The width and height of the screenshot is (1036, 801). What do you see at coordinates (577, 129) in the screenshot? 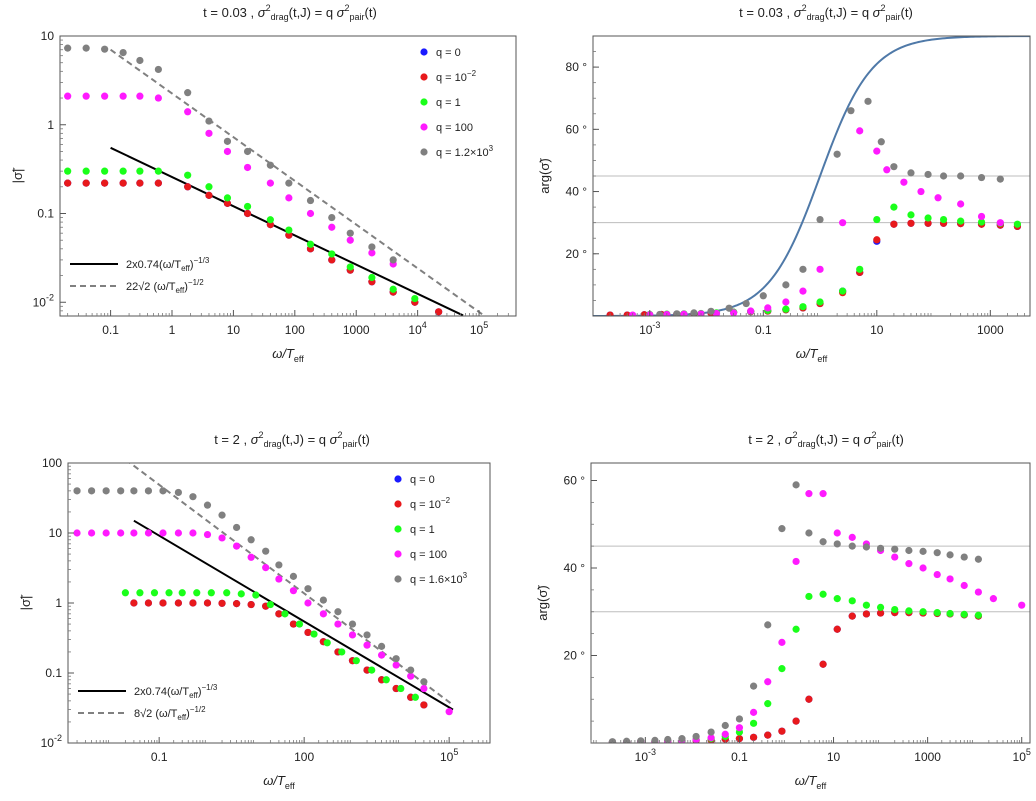
I see `y-tick-label: 60 °` at bounding box center [577, 129].